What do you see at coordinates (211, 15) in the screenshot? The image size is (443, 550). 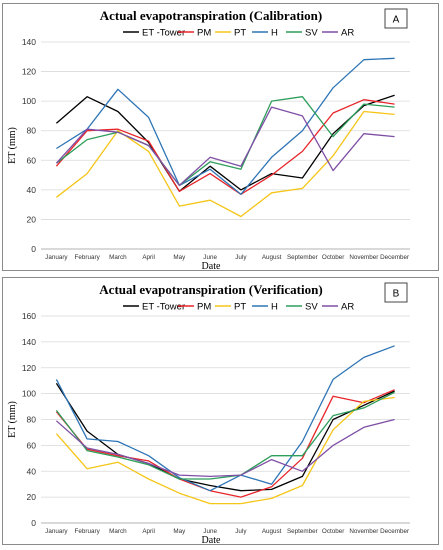 I see `chart0-title: Actual evapotranspiration (Calibration)` at bounding box center [211, 15].